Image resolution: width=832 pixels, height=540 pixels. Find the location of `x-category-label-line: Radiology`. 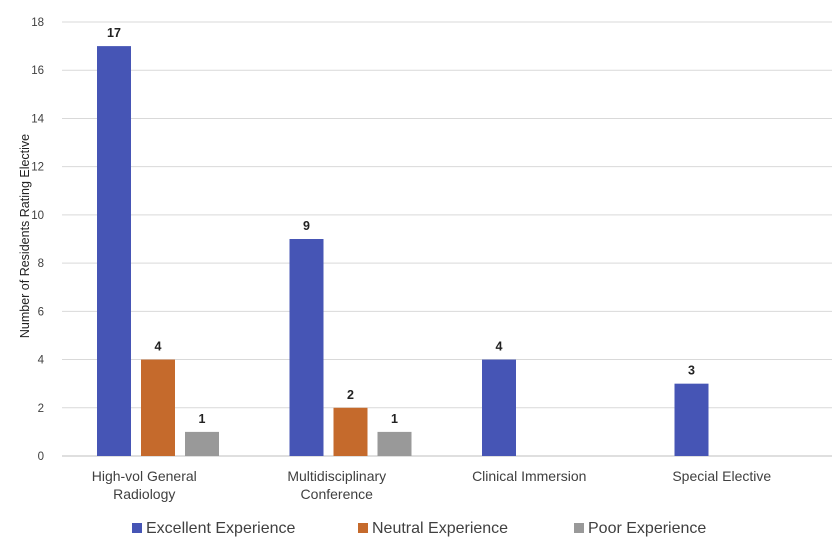

x-category-label-line: Radiology is located at coordinates (144, 494).